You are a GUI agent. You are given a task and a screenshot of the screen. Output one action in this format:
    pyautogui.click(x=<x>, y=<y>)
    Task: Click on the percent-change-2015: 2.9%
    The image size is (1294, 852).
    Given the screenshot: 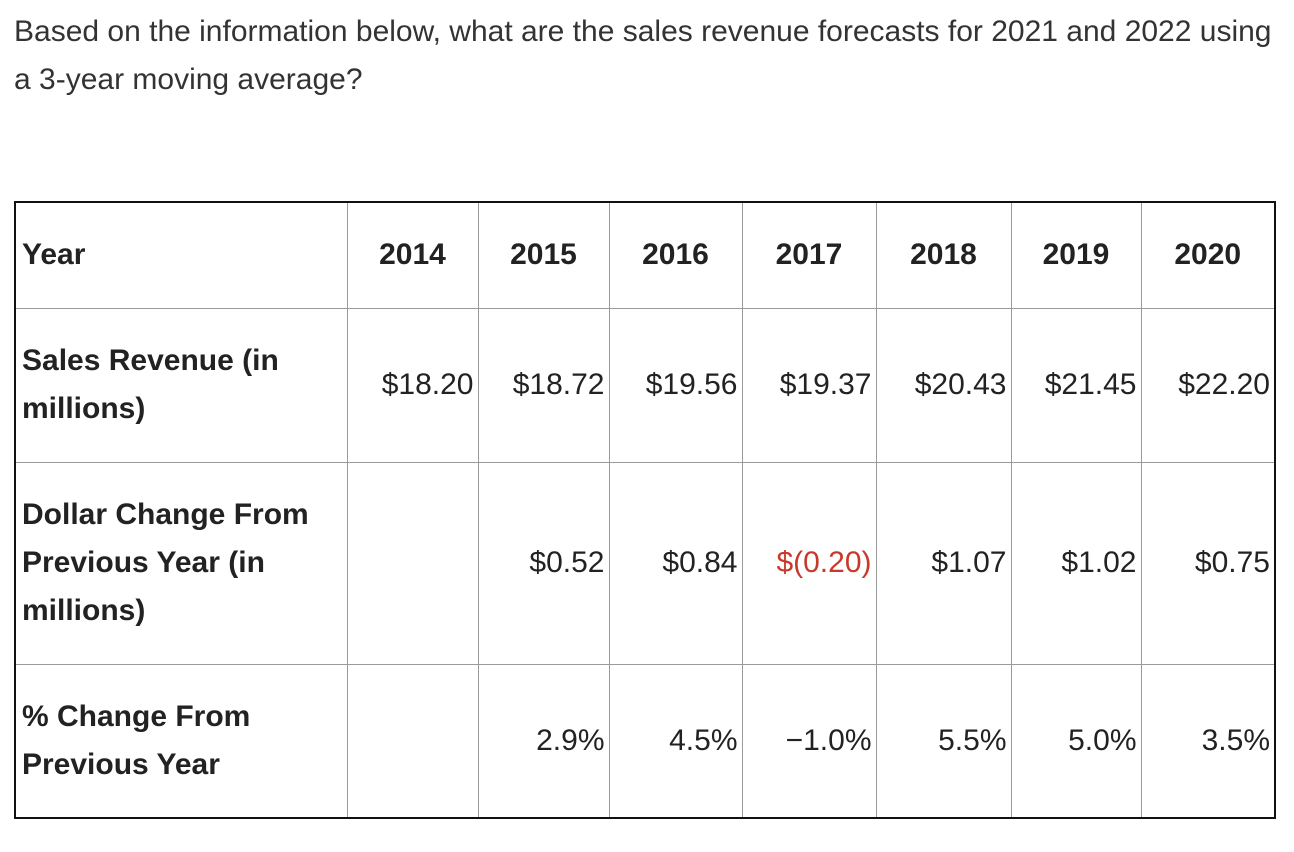 What is the action you would take?
    pyautogui.click(x=543, y=741)
    